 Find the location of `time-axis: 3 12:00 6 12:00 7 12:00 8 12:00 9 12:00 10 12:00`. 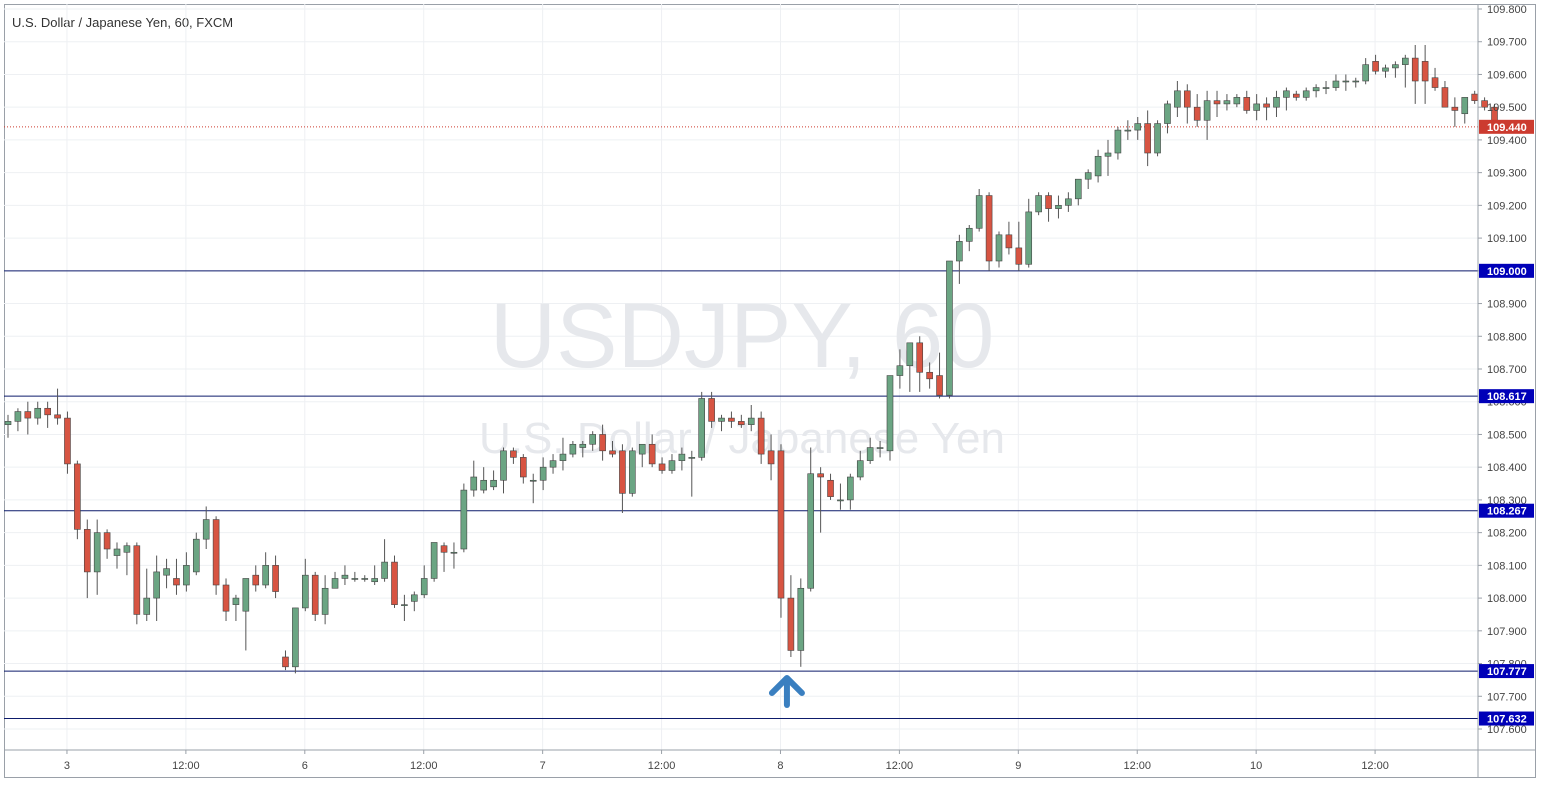

time-axis: 3 12:00 6 12:00 7 12:00 8 12:00 9 12:00 10 12:00 is located at coordinates (770, 760).